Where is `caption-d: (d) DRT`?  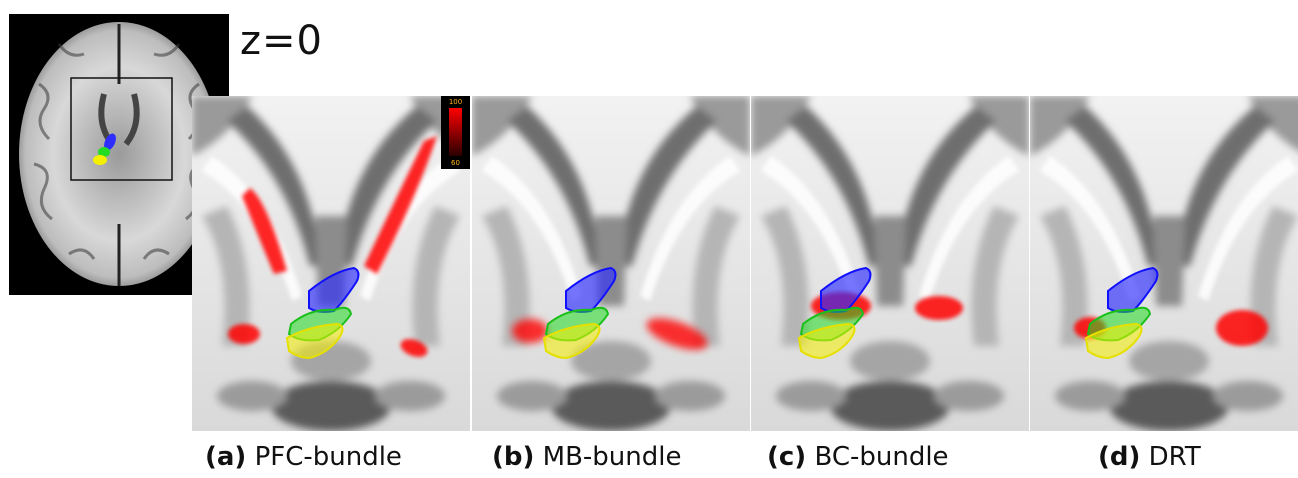 caption-d: (d) DRT is located at coordinates (1149, 457).